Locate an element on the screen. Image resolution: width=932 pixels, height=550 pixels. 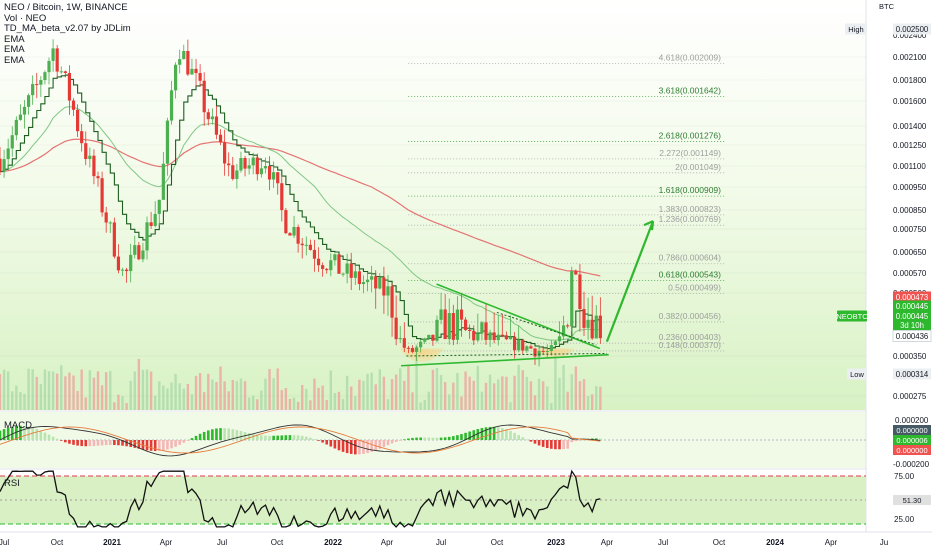
indicator-td-ma: TD_MA_beta_v2.07 by JDLim is located at coordinates (67, 28).